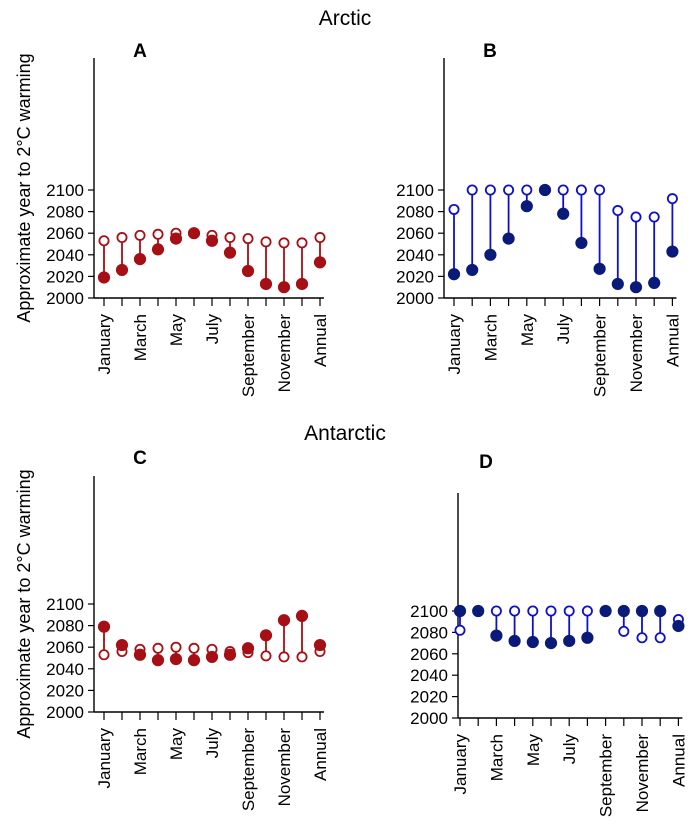 The image size is (696, 840). I want to click on x-tick-label-a: July, so click(212, 329).